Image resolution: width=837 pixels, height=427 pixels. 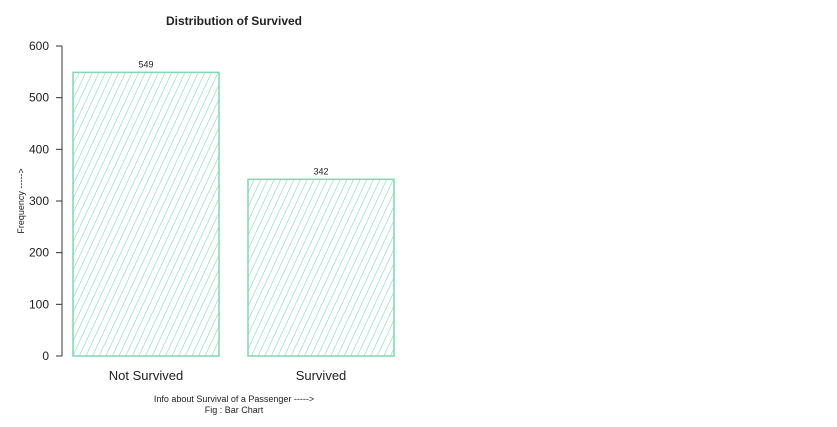 I want to click on y-tick-label: 300, so click(x=39, y=201).